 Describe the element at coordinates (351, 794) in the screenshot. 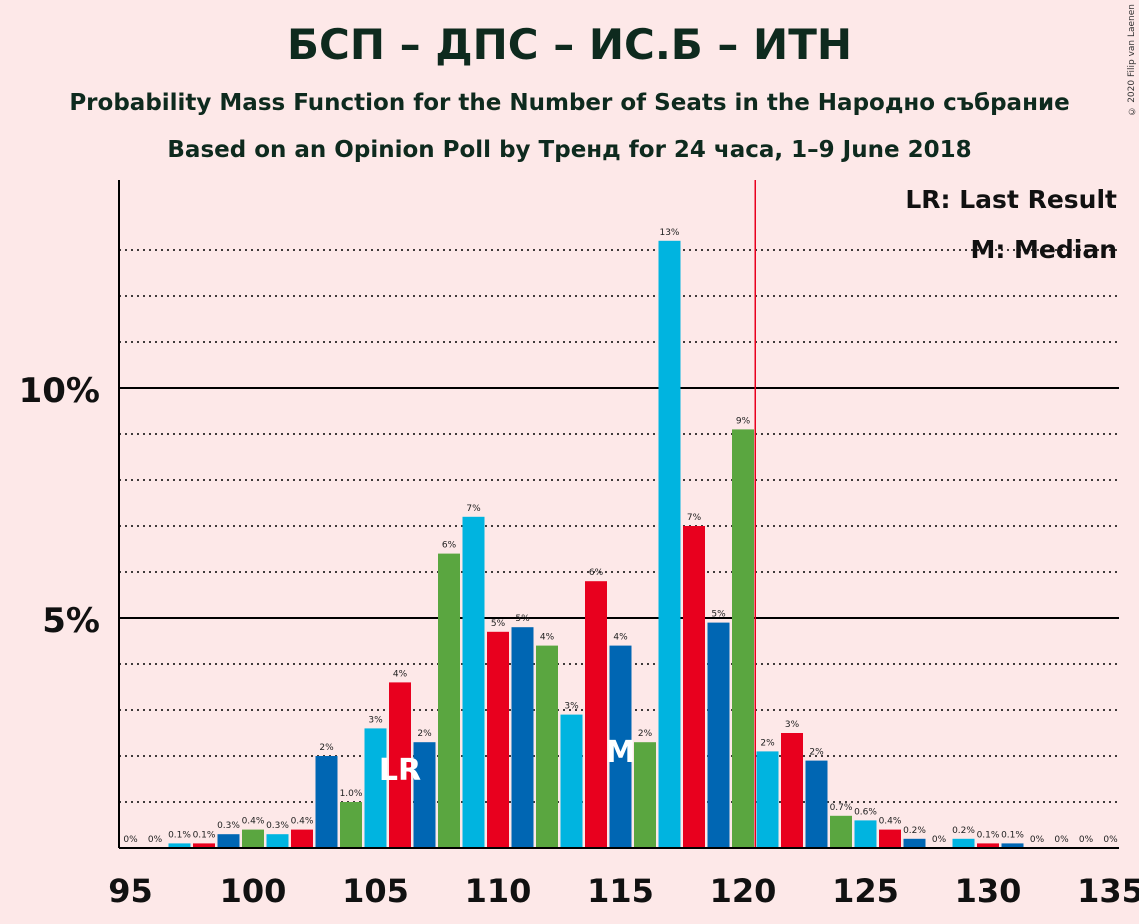

I see `bar-label-104: 1.0%` at that location.